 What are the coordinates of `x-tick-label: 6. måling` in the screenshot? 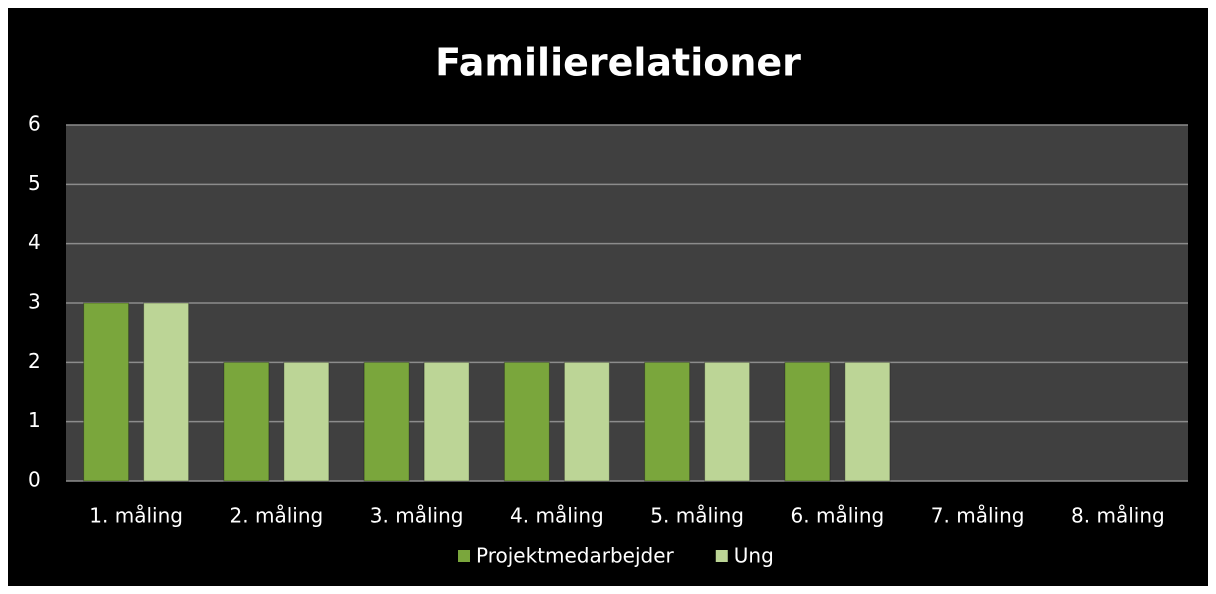 It's located at (838, 516).